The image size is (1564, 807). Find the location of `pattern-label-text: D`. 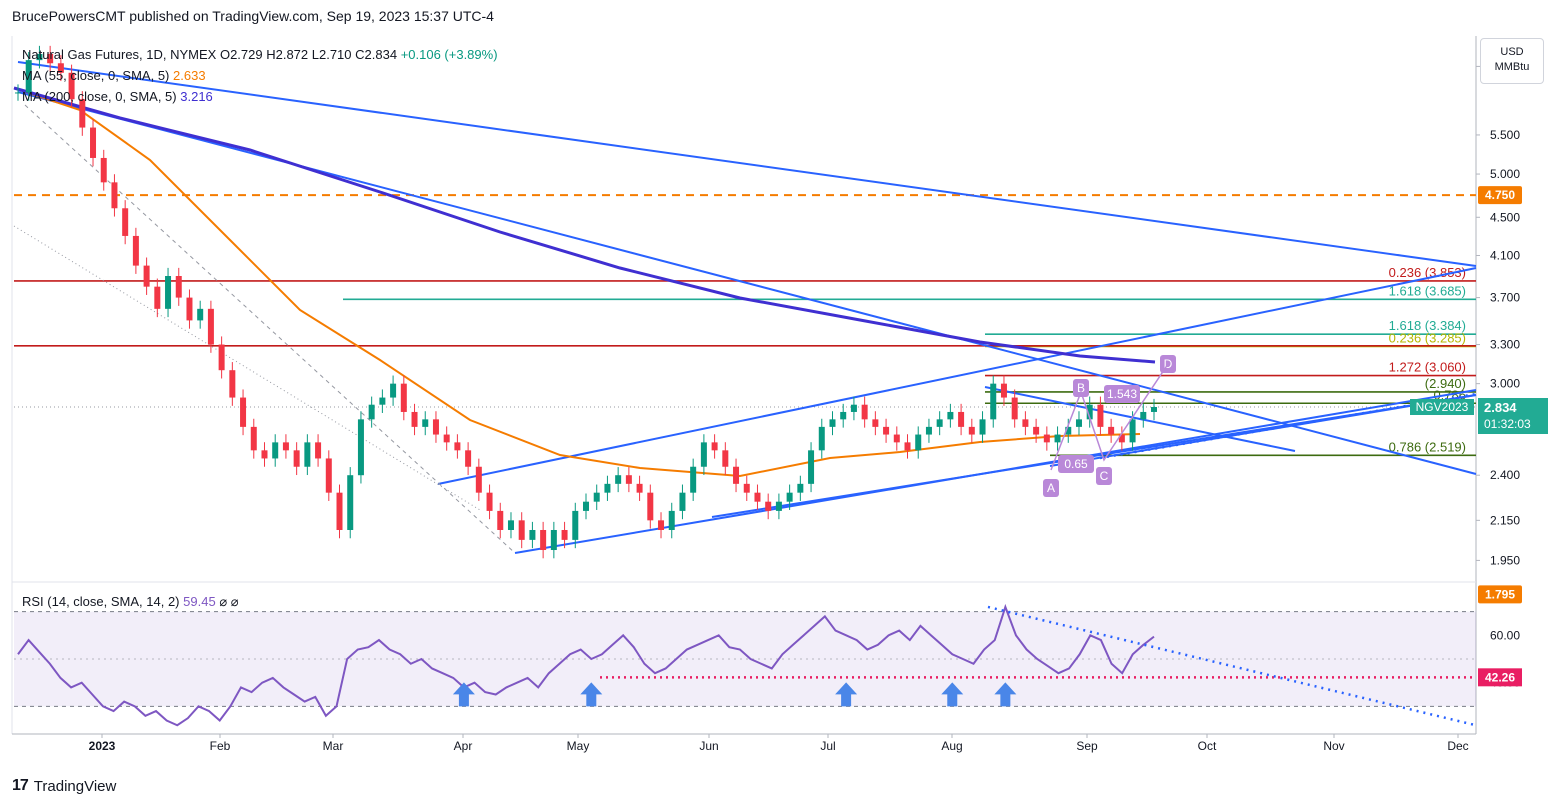

pattern-label-text: D is located at coordinates (1168, 364).